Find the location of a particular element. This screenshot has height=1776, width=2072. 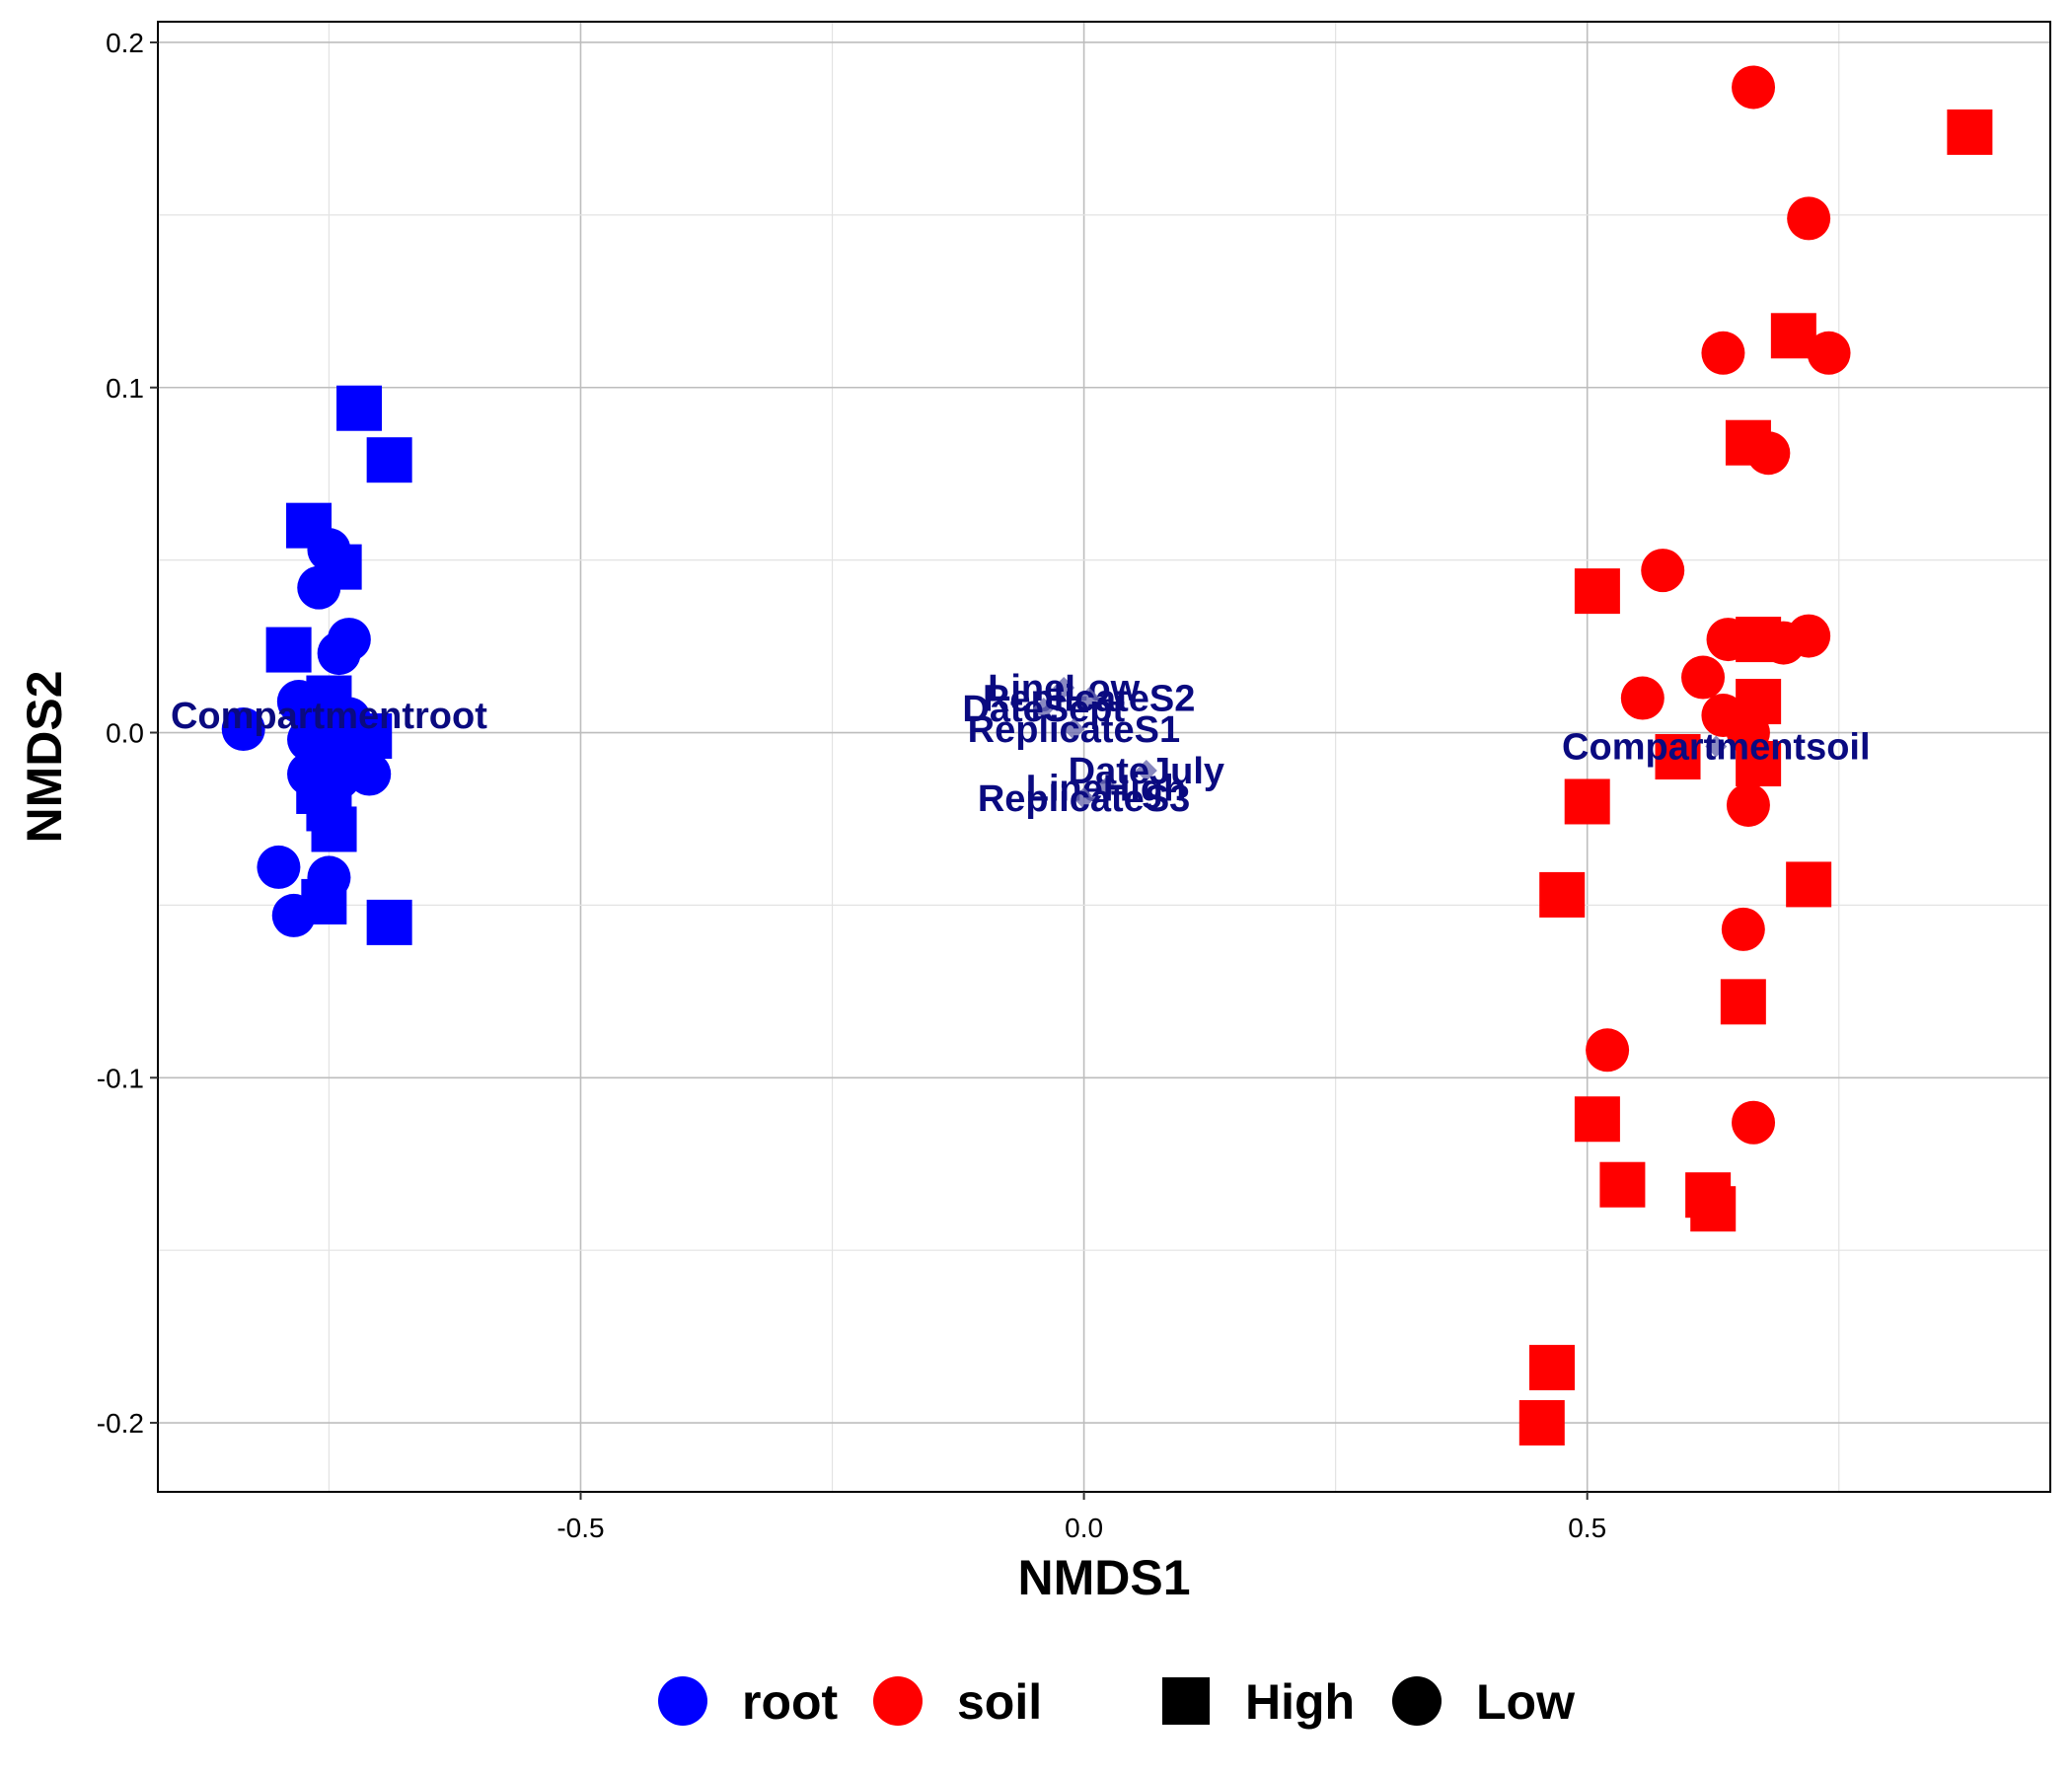

y-tick-label: -0.1 is located at coordinates (121, 1078).